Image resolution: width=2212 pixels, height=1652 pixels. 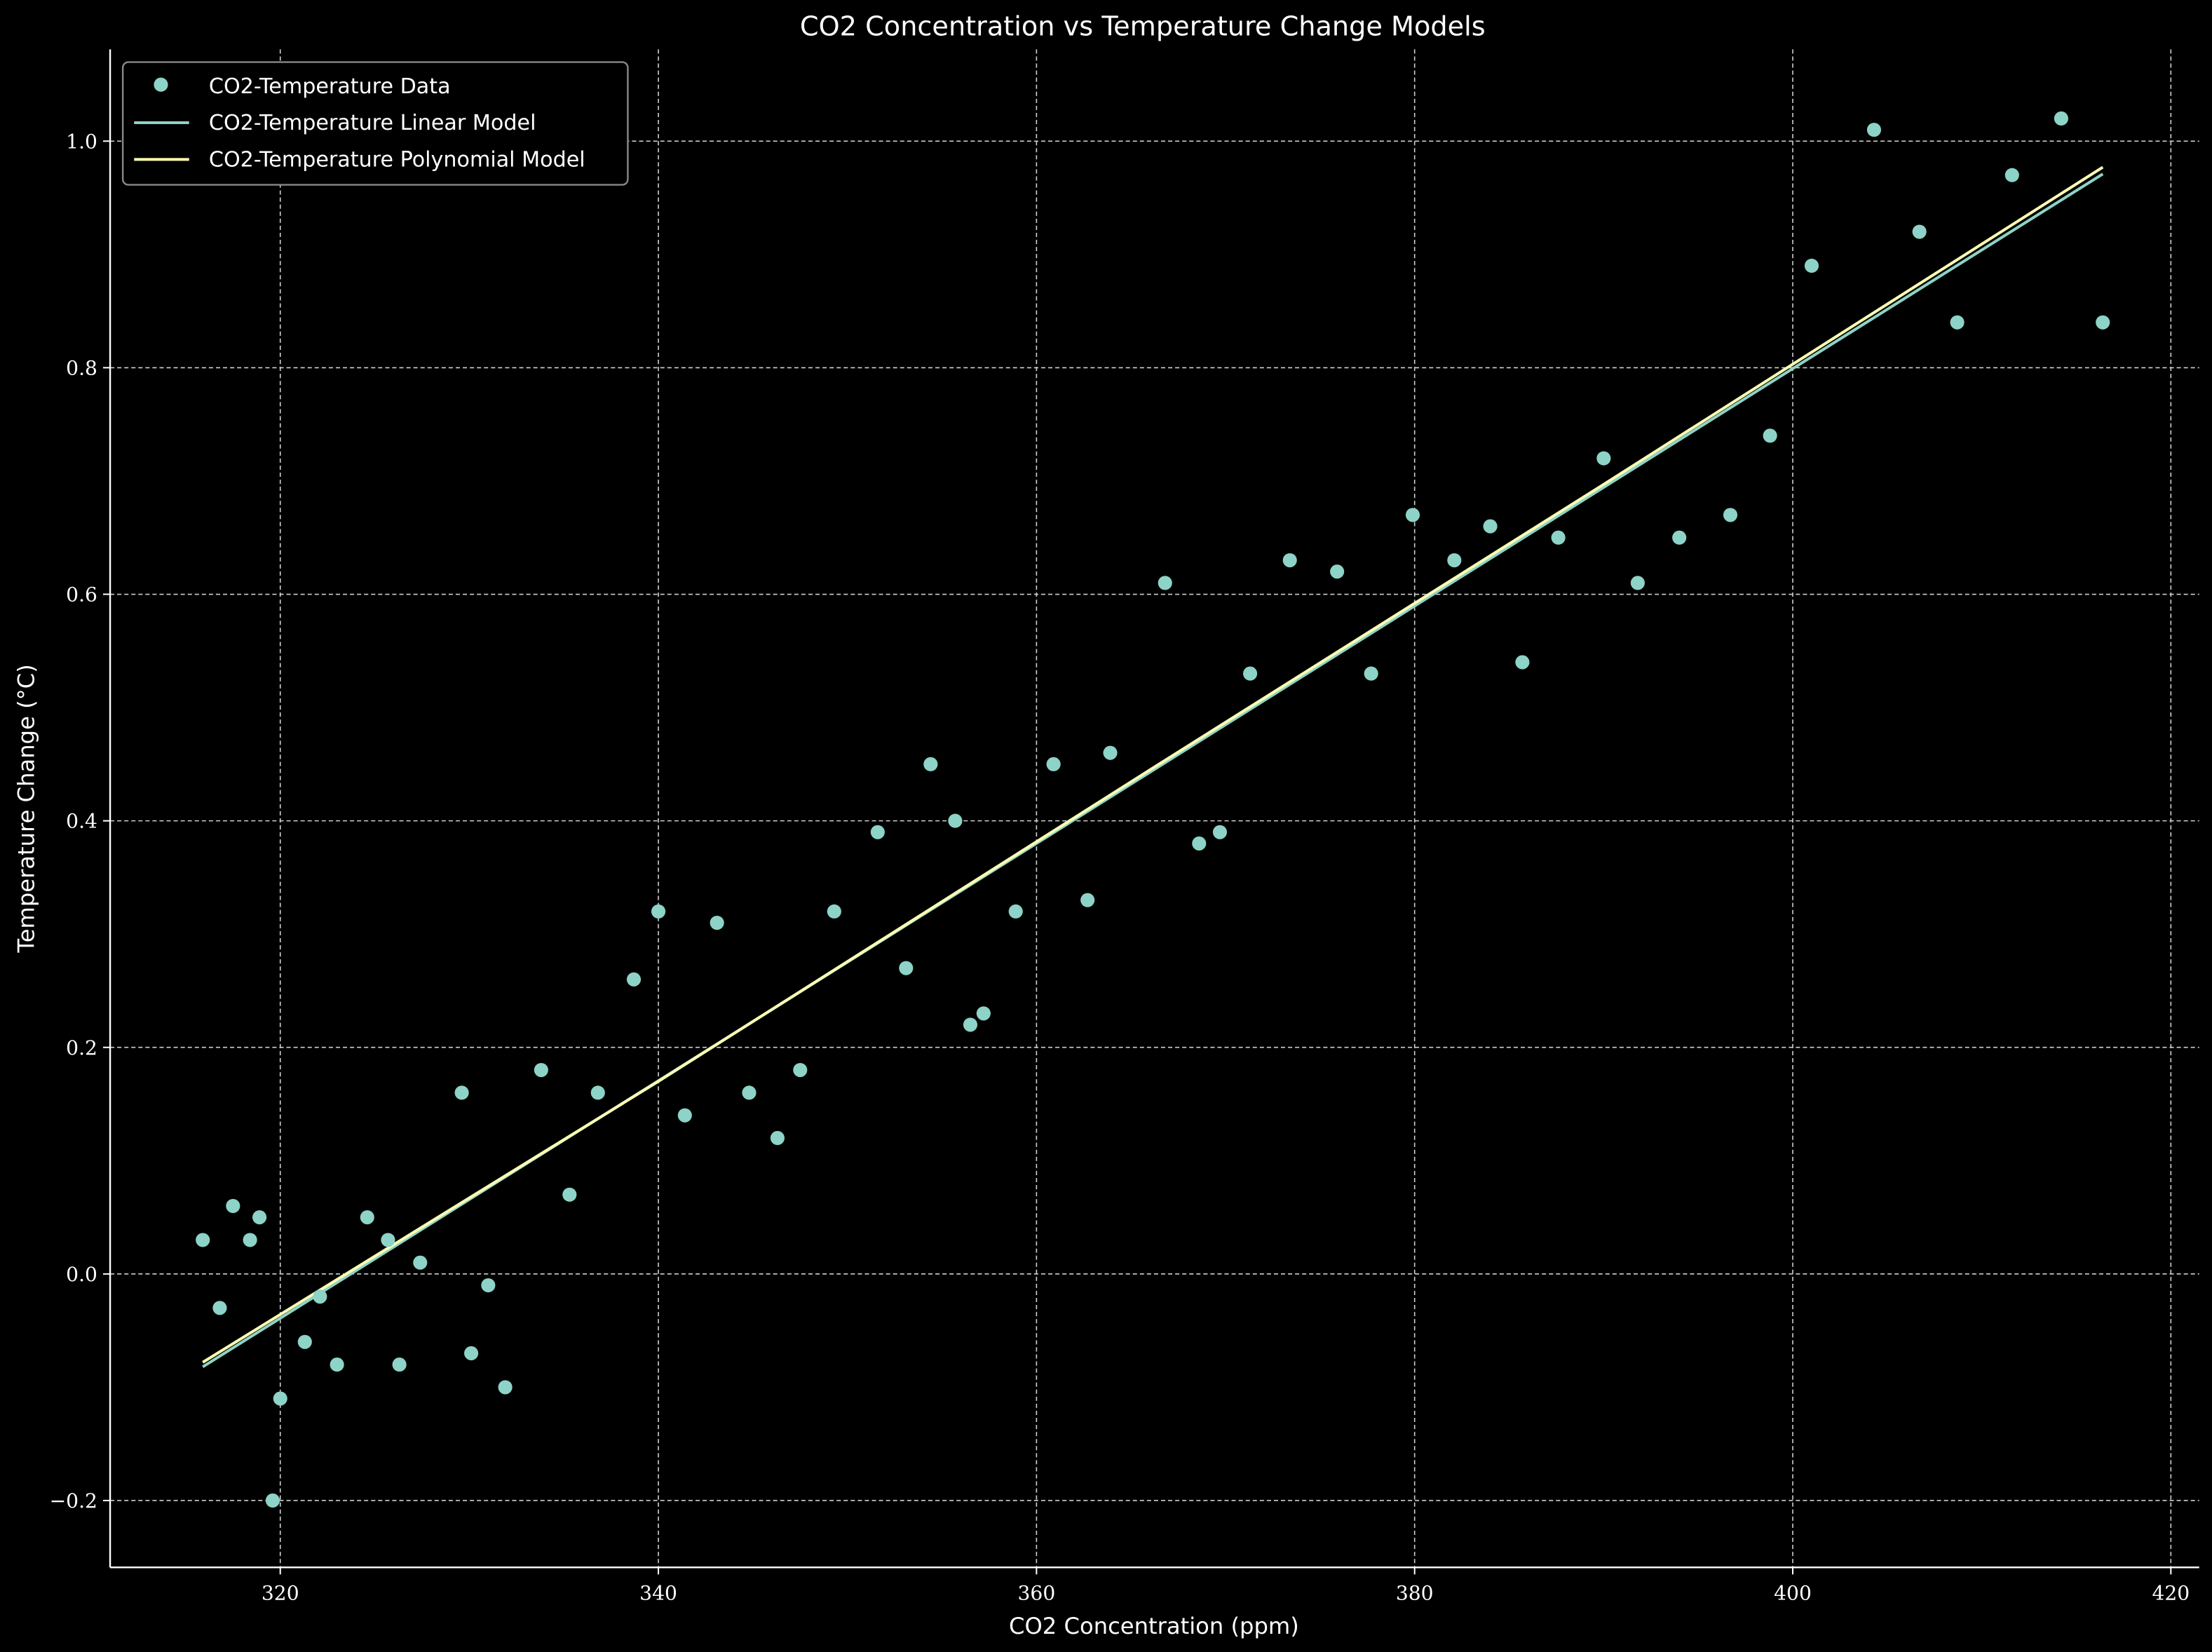 What do you see at coordinates (161, 84) in the screenshot?
I see `legend-marker-data` at bounding box center [161, 84].